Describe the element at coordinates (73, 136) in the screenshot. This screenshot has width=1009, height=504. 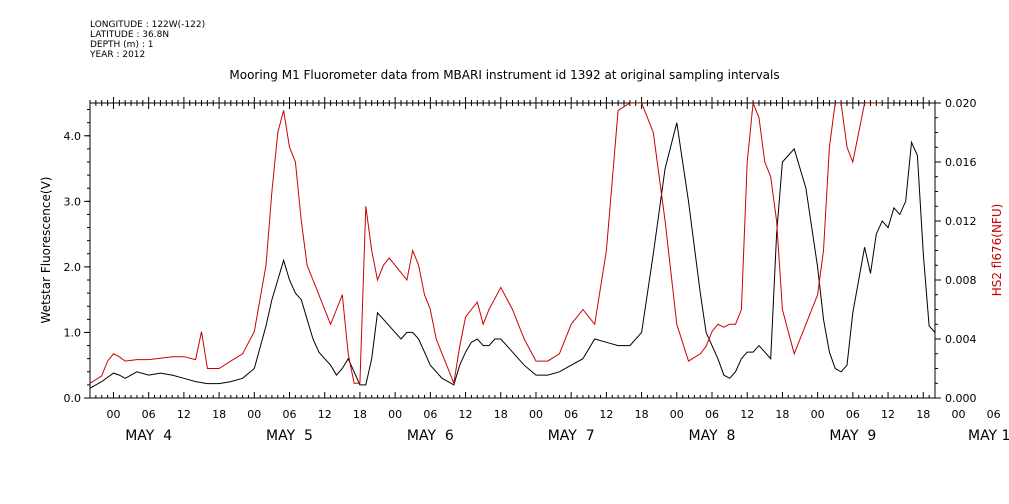
I see `y-tick-label-left: 4.0` at that location.